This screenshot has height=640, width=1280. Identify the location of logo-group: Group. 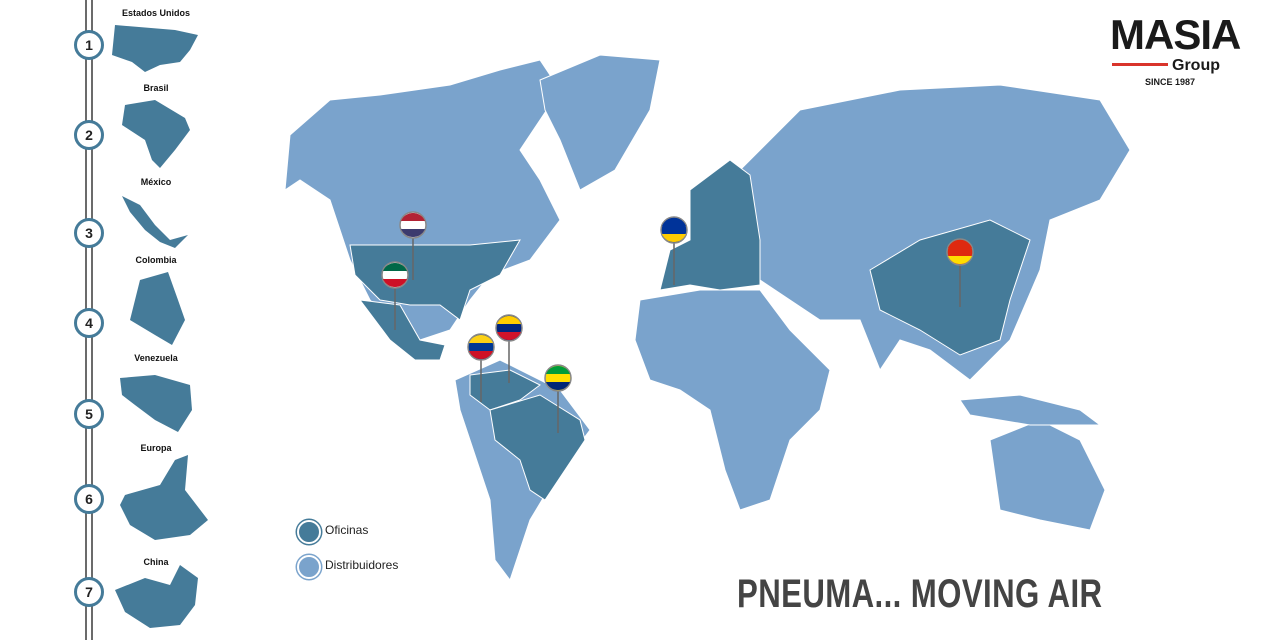
(1196, 65).